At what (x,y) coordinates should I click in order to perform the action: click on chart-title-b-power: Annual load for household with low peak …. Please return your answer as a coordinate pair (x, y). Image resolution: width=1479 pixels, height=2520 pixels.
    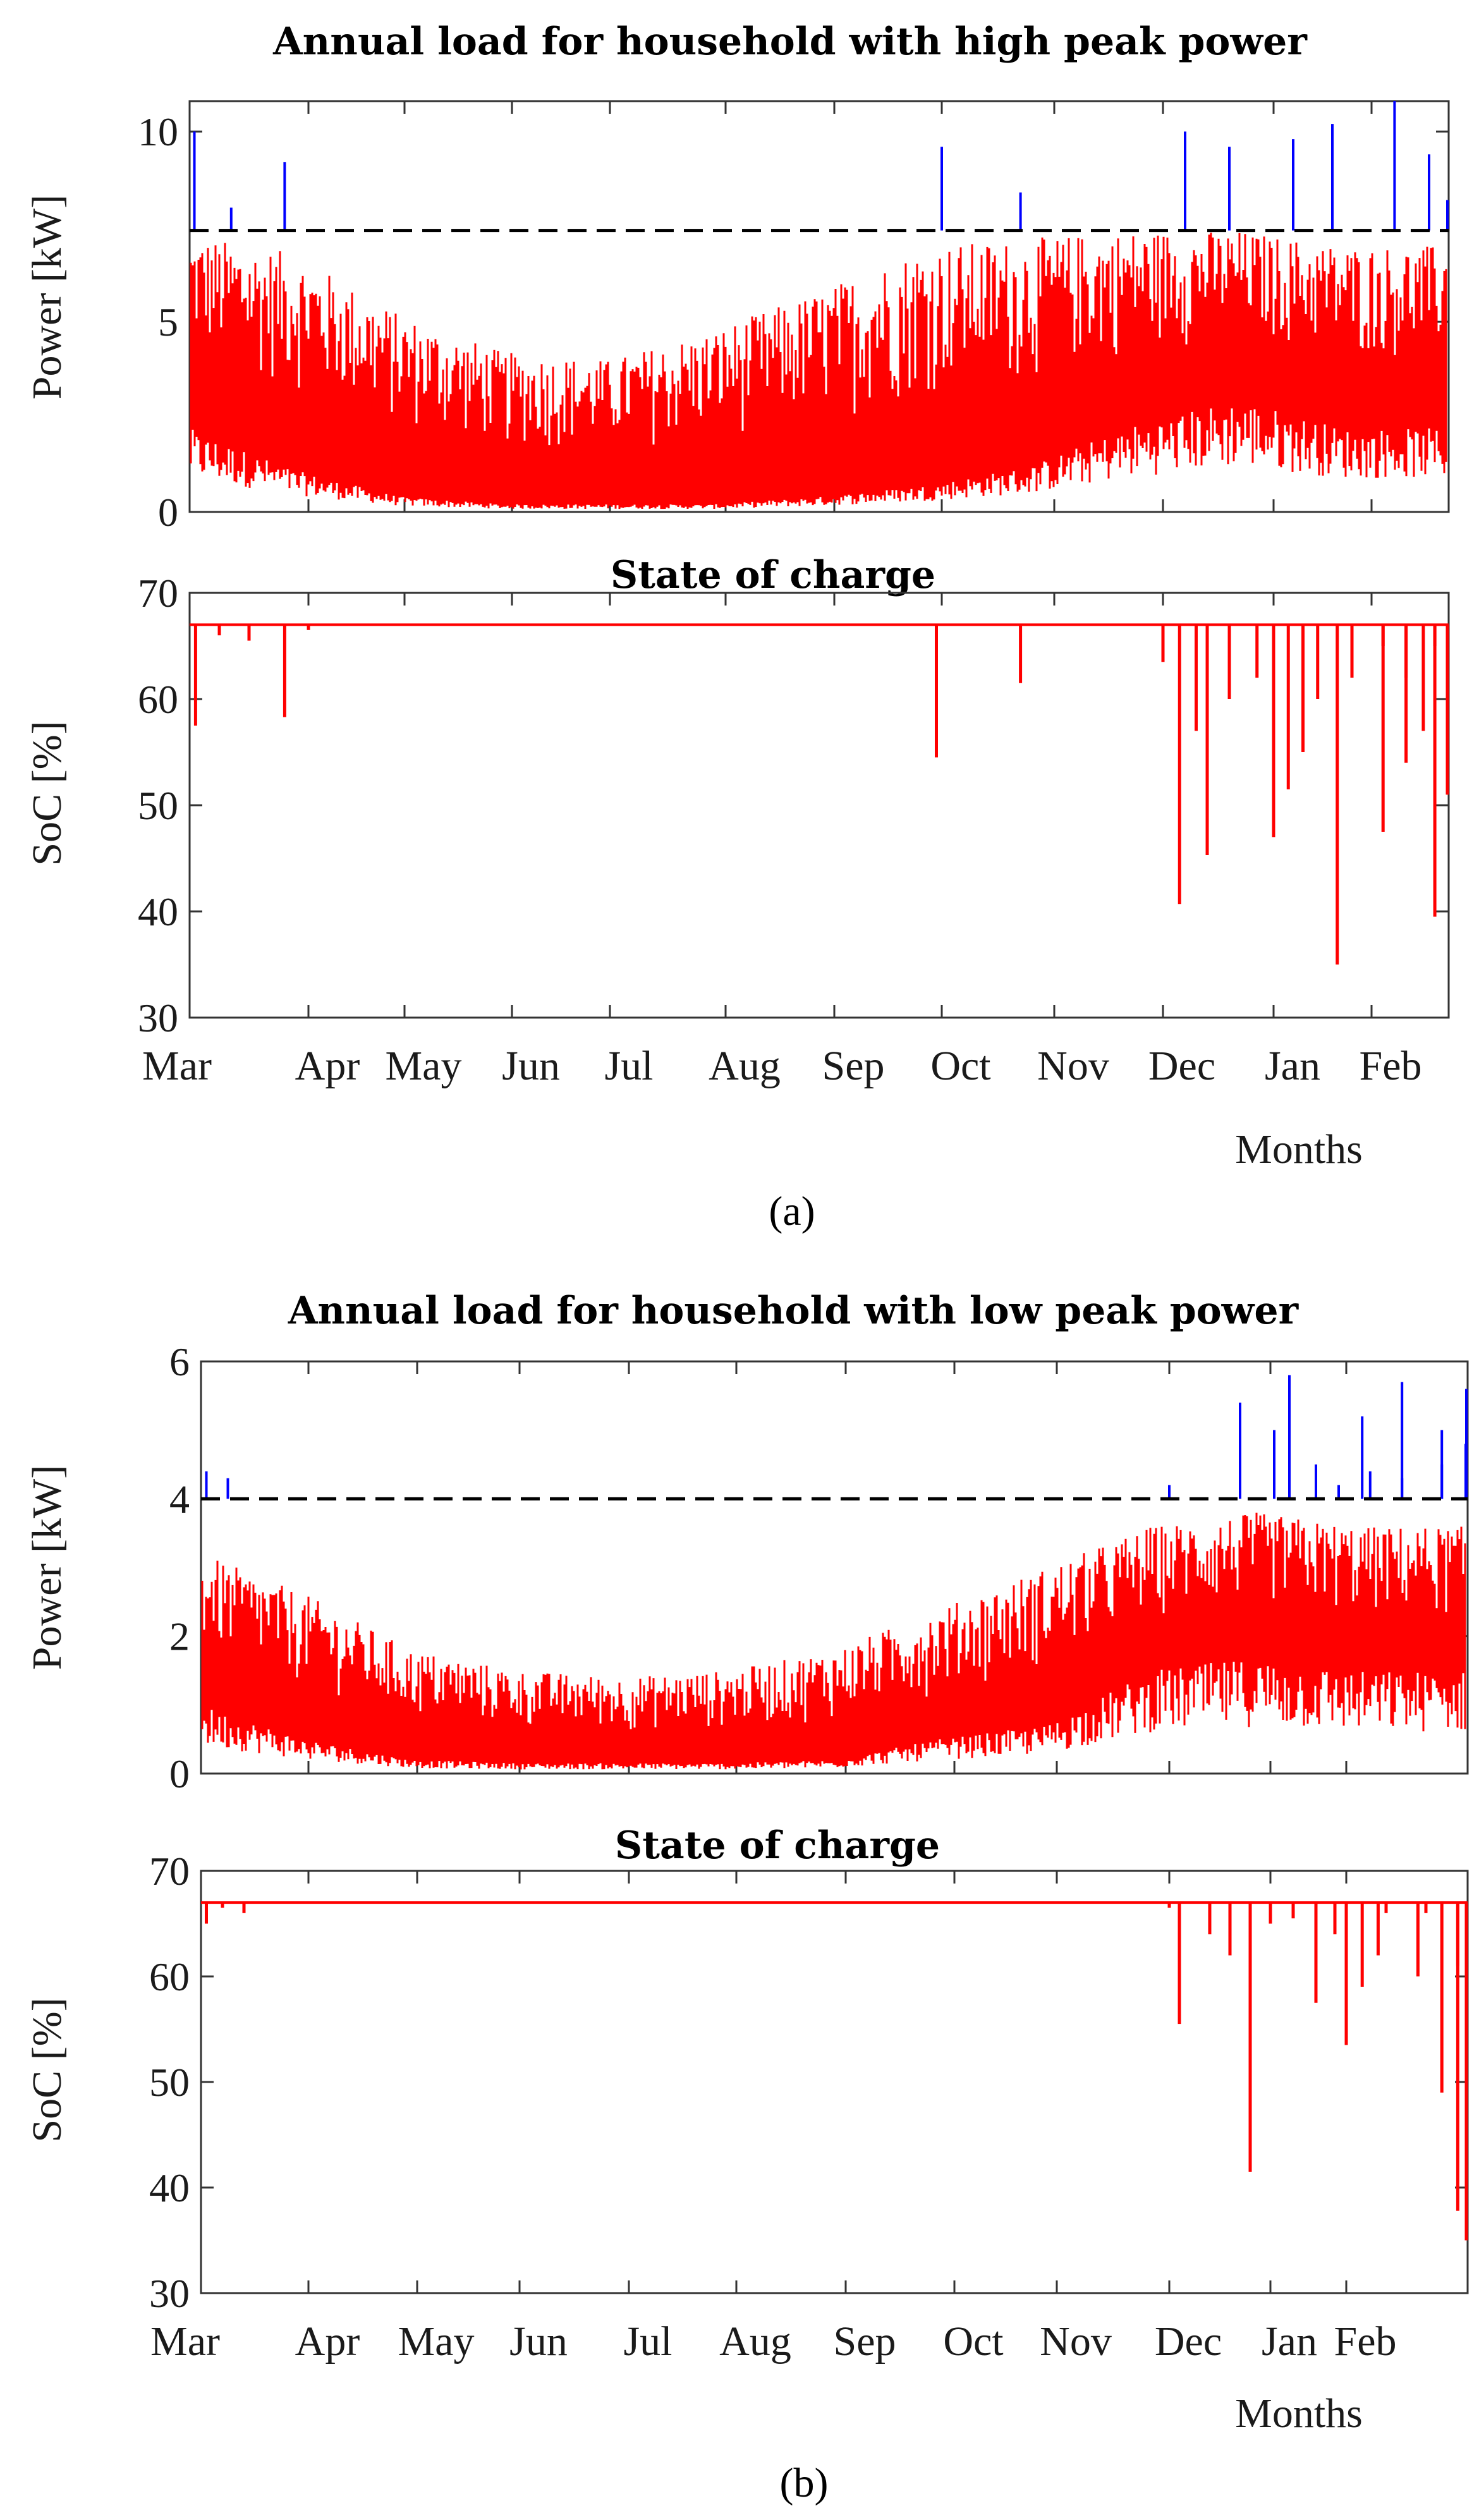
    Looking at the image, I should click on (793, 1311).